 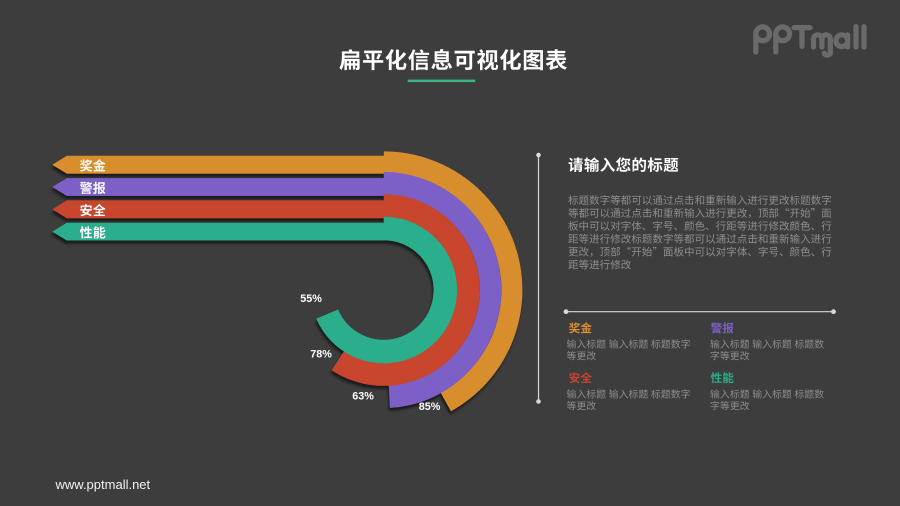 I want to click on svg-text: 63%, so click(x=363, y=397).